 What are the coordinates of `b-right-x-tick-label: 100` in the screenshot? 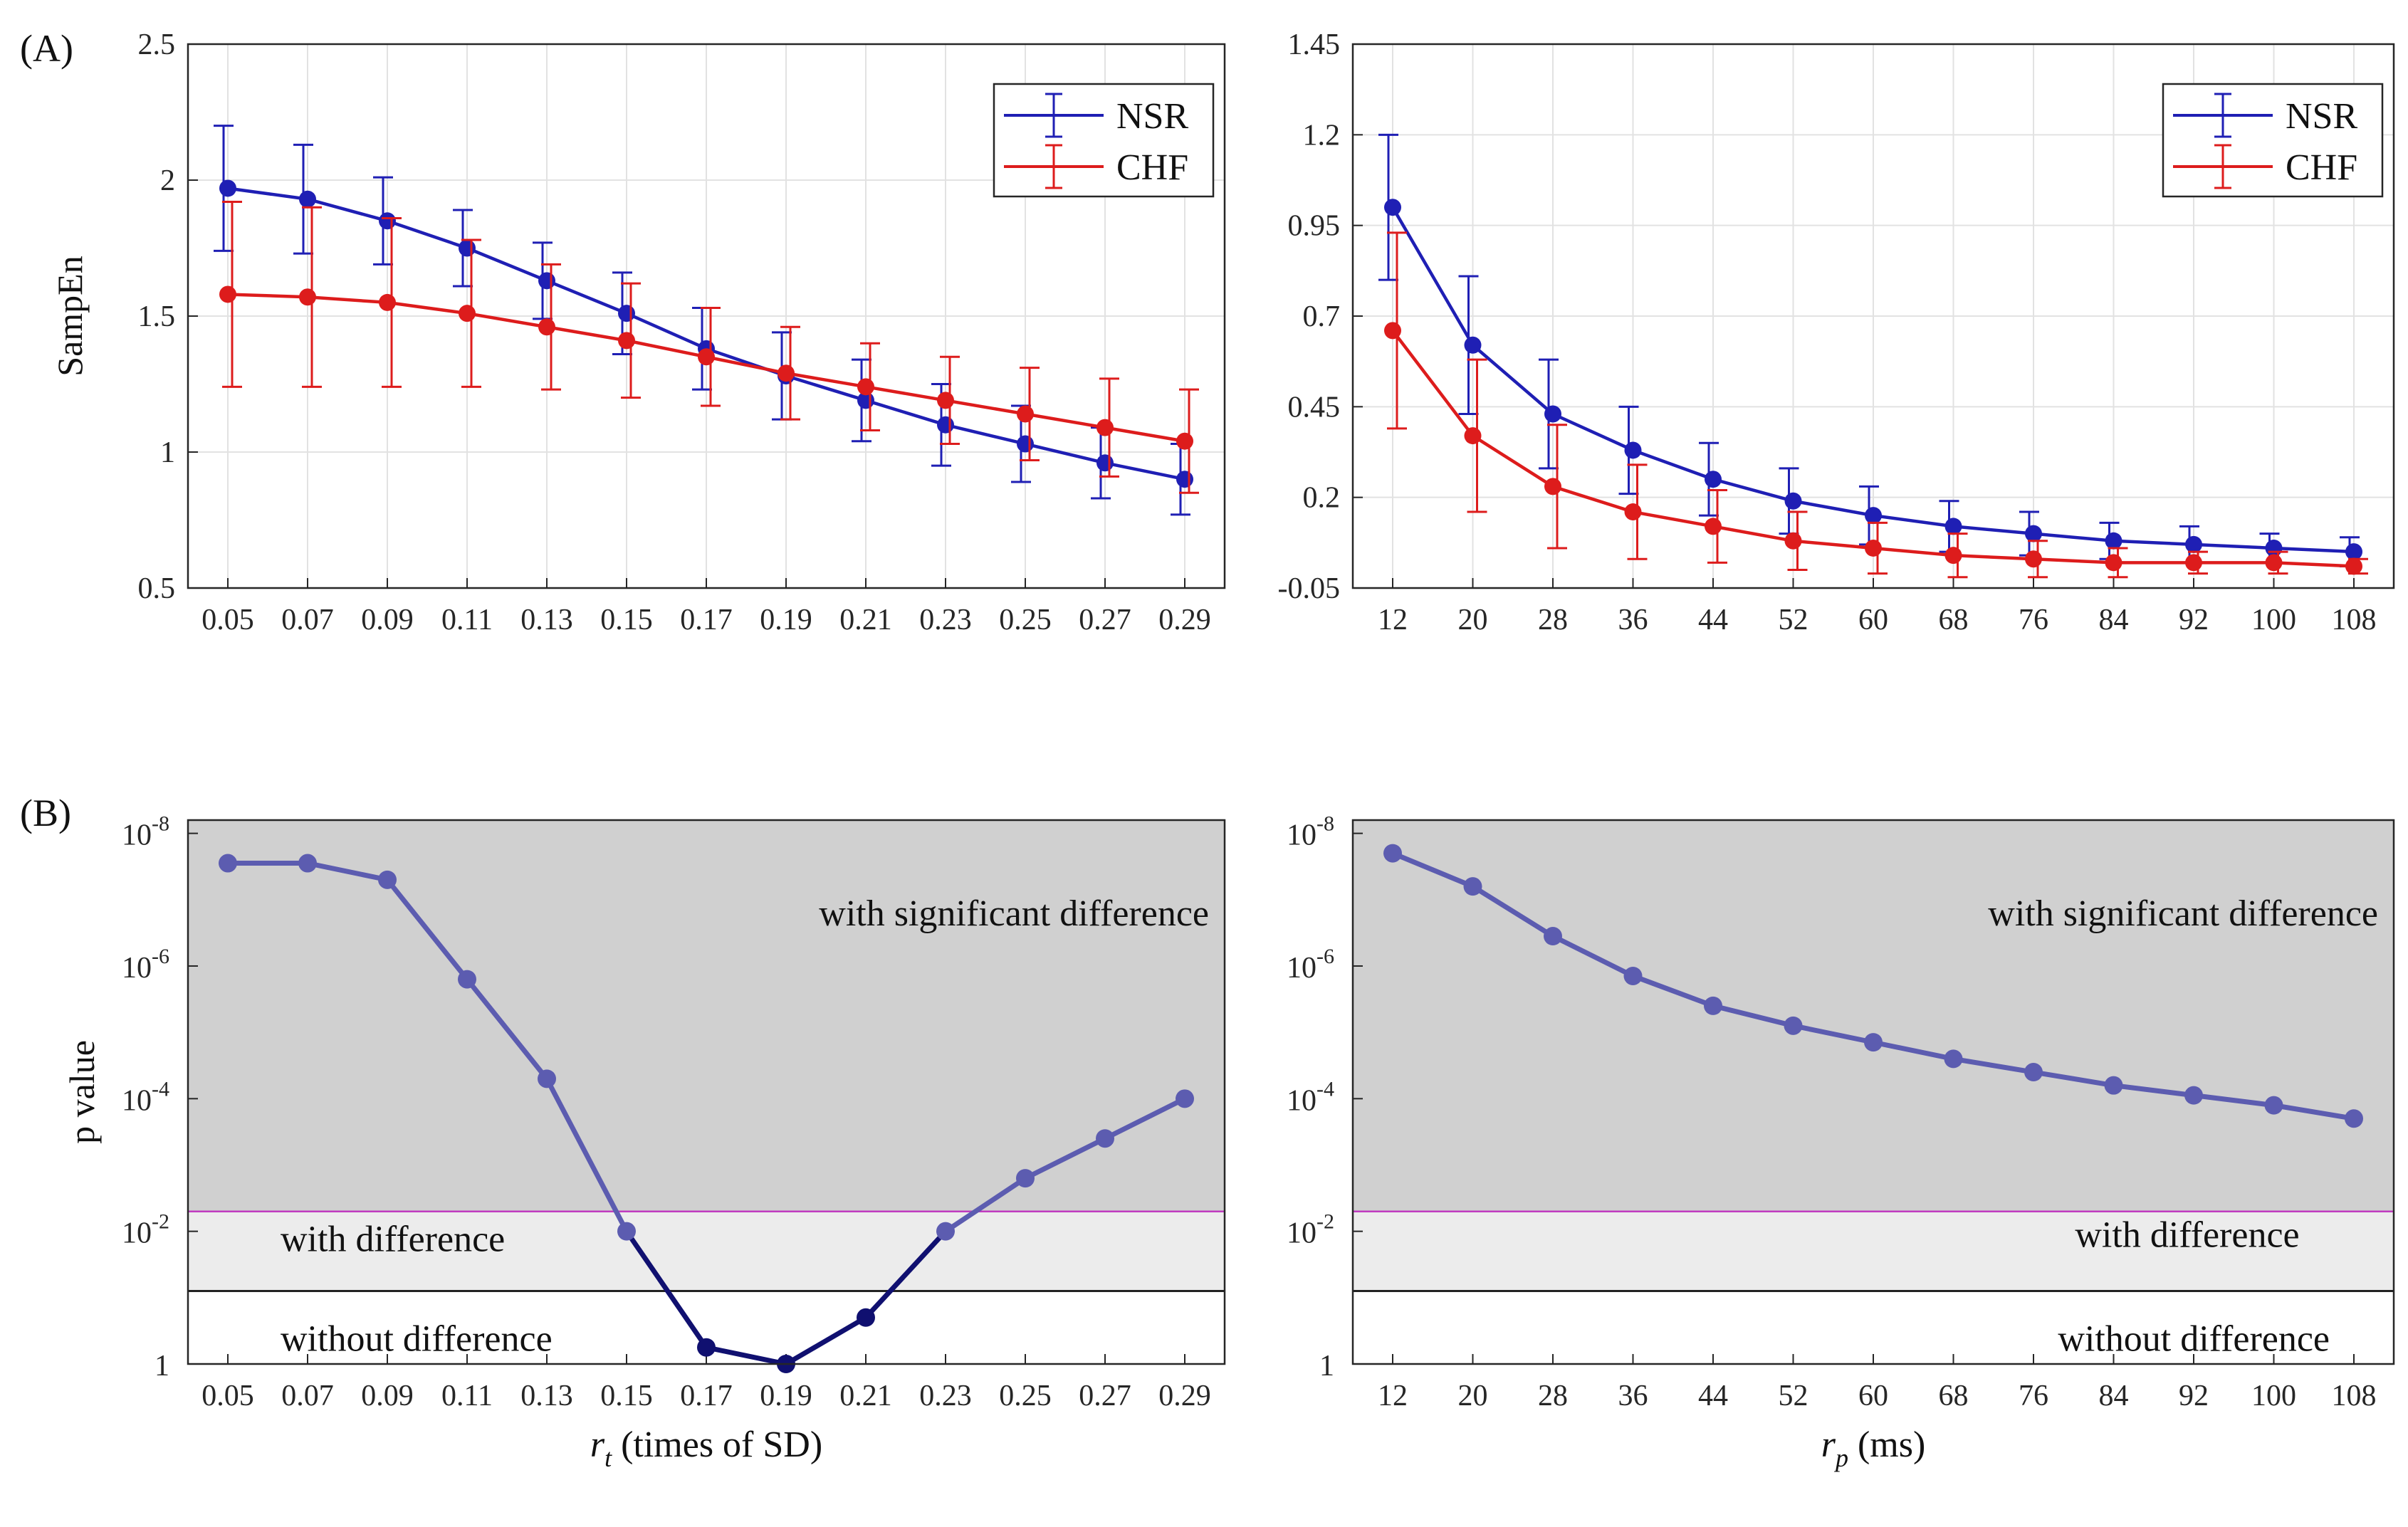 It's located at (2273, 1396).